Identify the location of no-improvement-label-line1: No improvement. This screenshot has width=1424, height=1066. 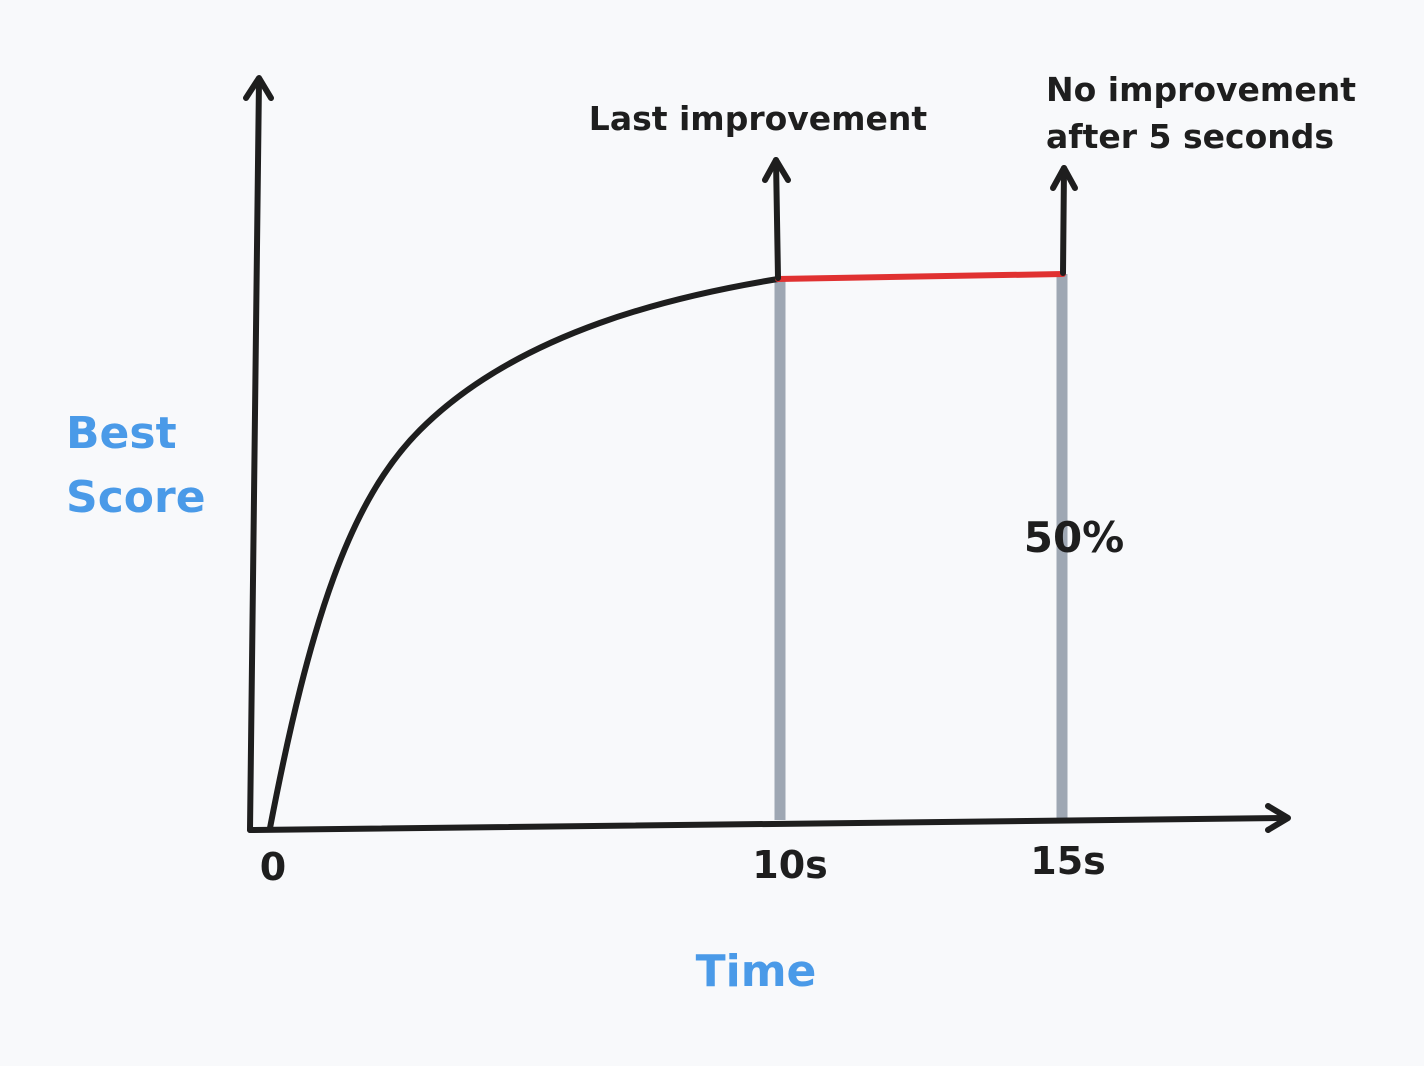
(1201, 89).